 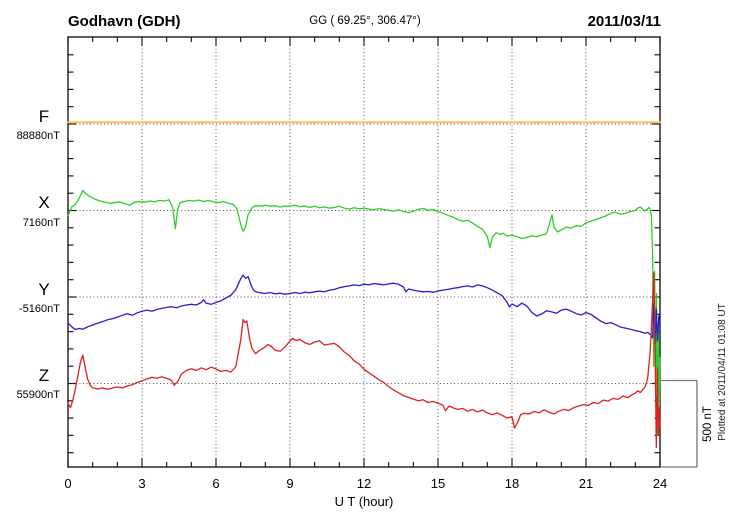 I want to click on x-tick-label-3: 3, so click(x=141, y=483).